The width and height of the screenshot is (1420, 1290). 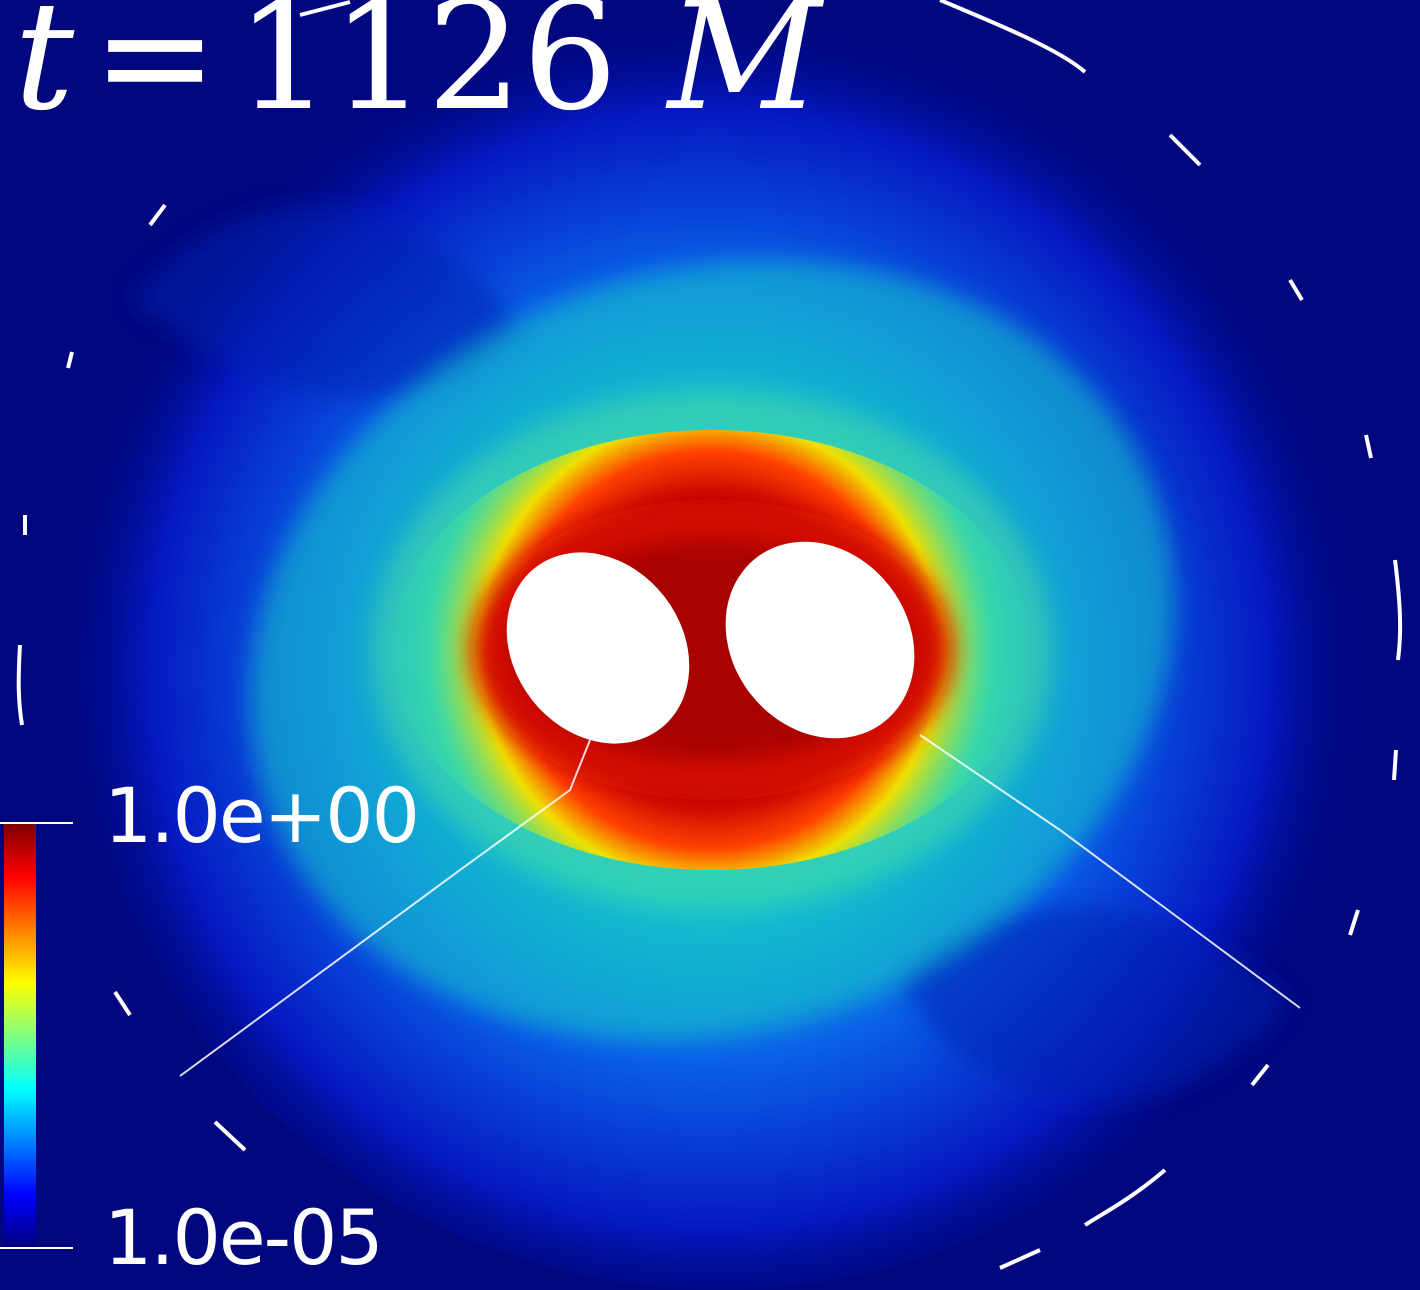 What do you see at coordinates (1110, 871) in the screenshot?
I see `artifact-line-right` at bounding box center [1110, 871].